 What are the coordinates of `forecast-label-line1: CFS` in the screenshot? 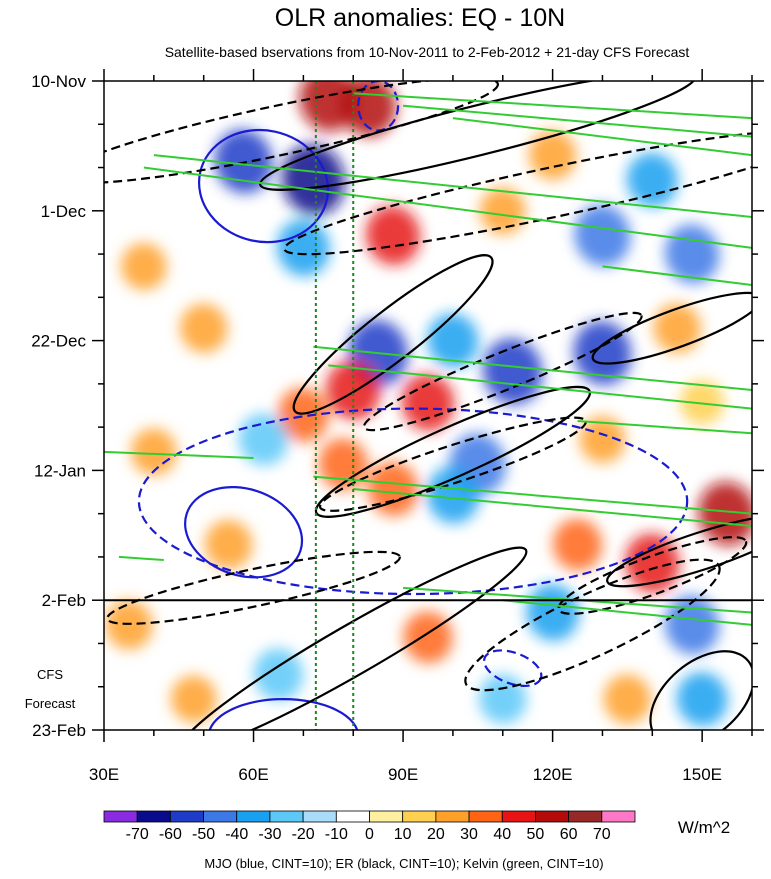 It's located at (50, 674).